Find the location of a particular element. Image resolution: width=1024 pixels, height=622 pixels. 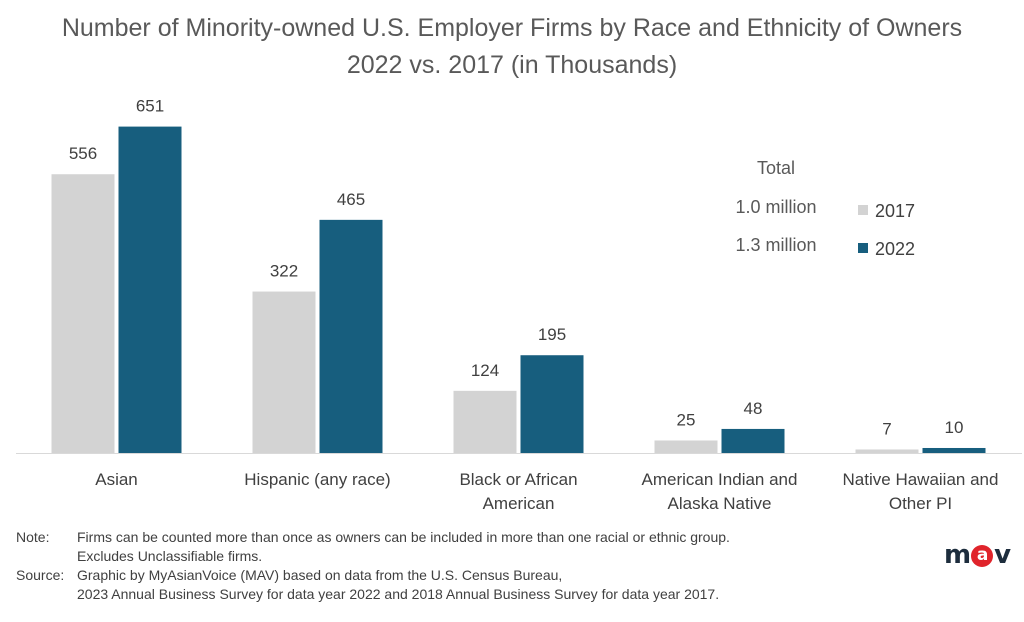

data-label-2017: 556 is located at coordinates (83, 153).